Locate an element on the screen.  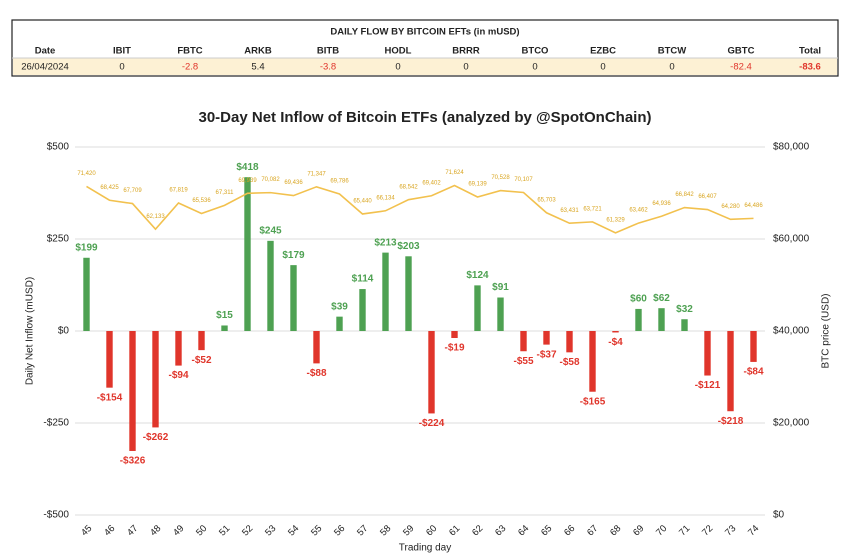
price-label: 67,311 is located at coordinates (225, 193).